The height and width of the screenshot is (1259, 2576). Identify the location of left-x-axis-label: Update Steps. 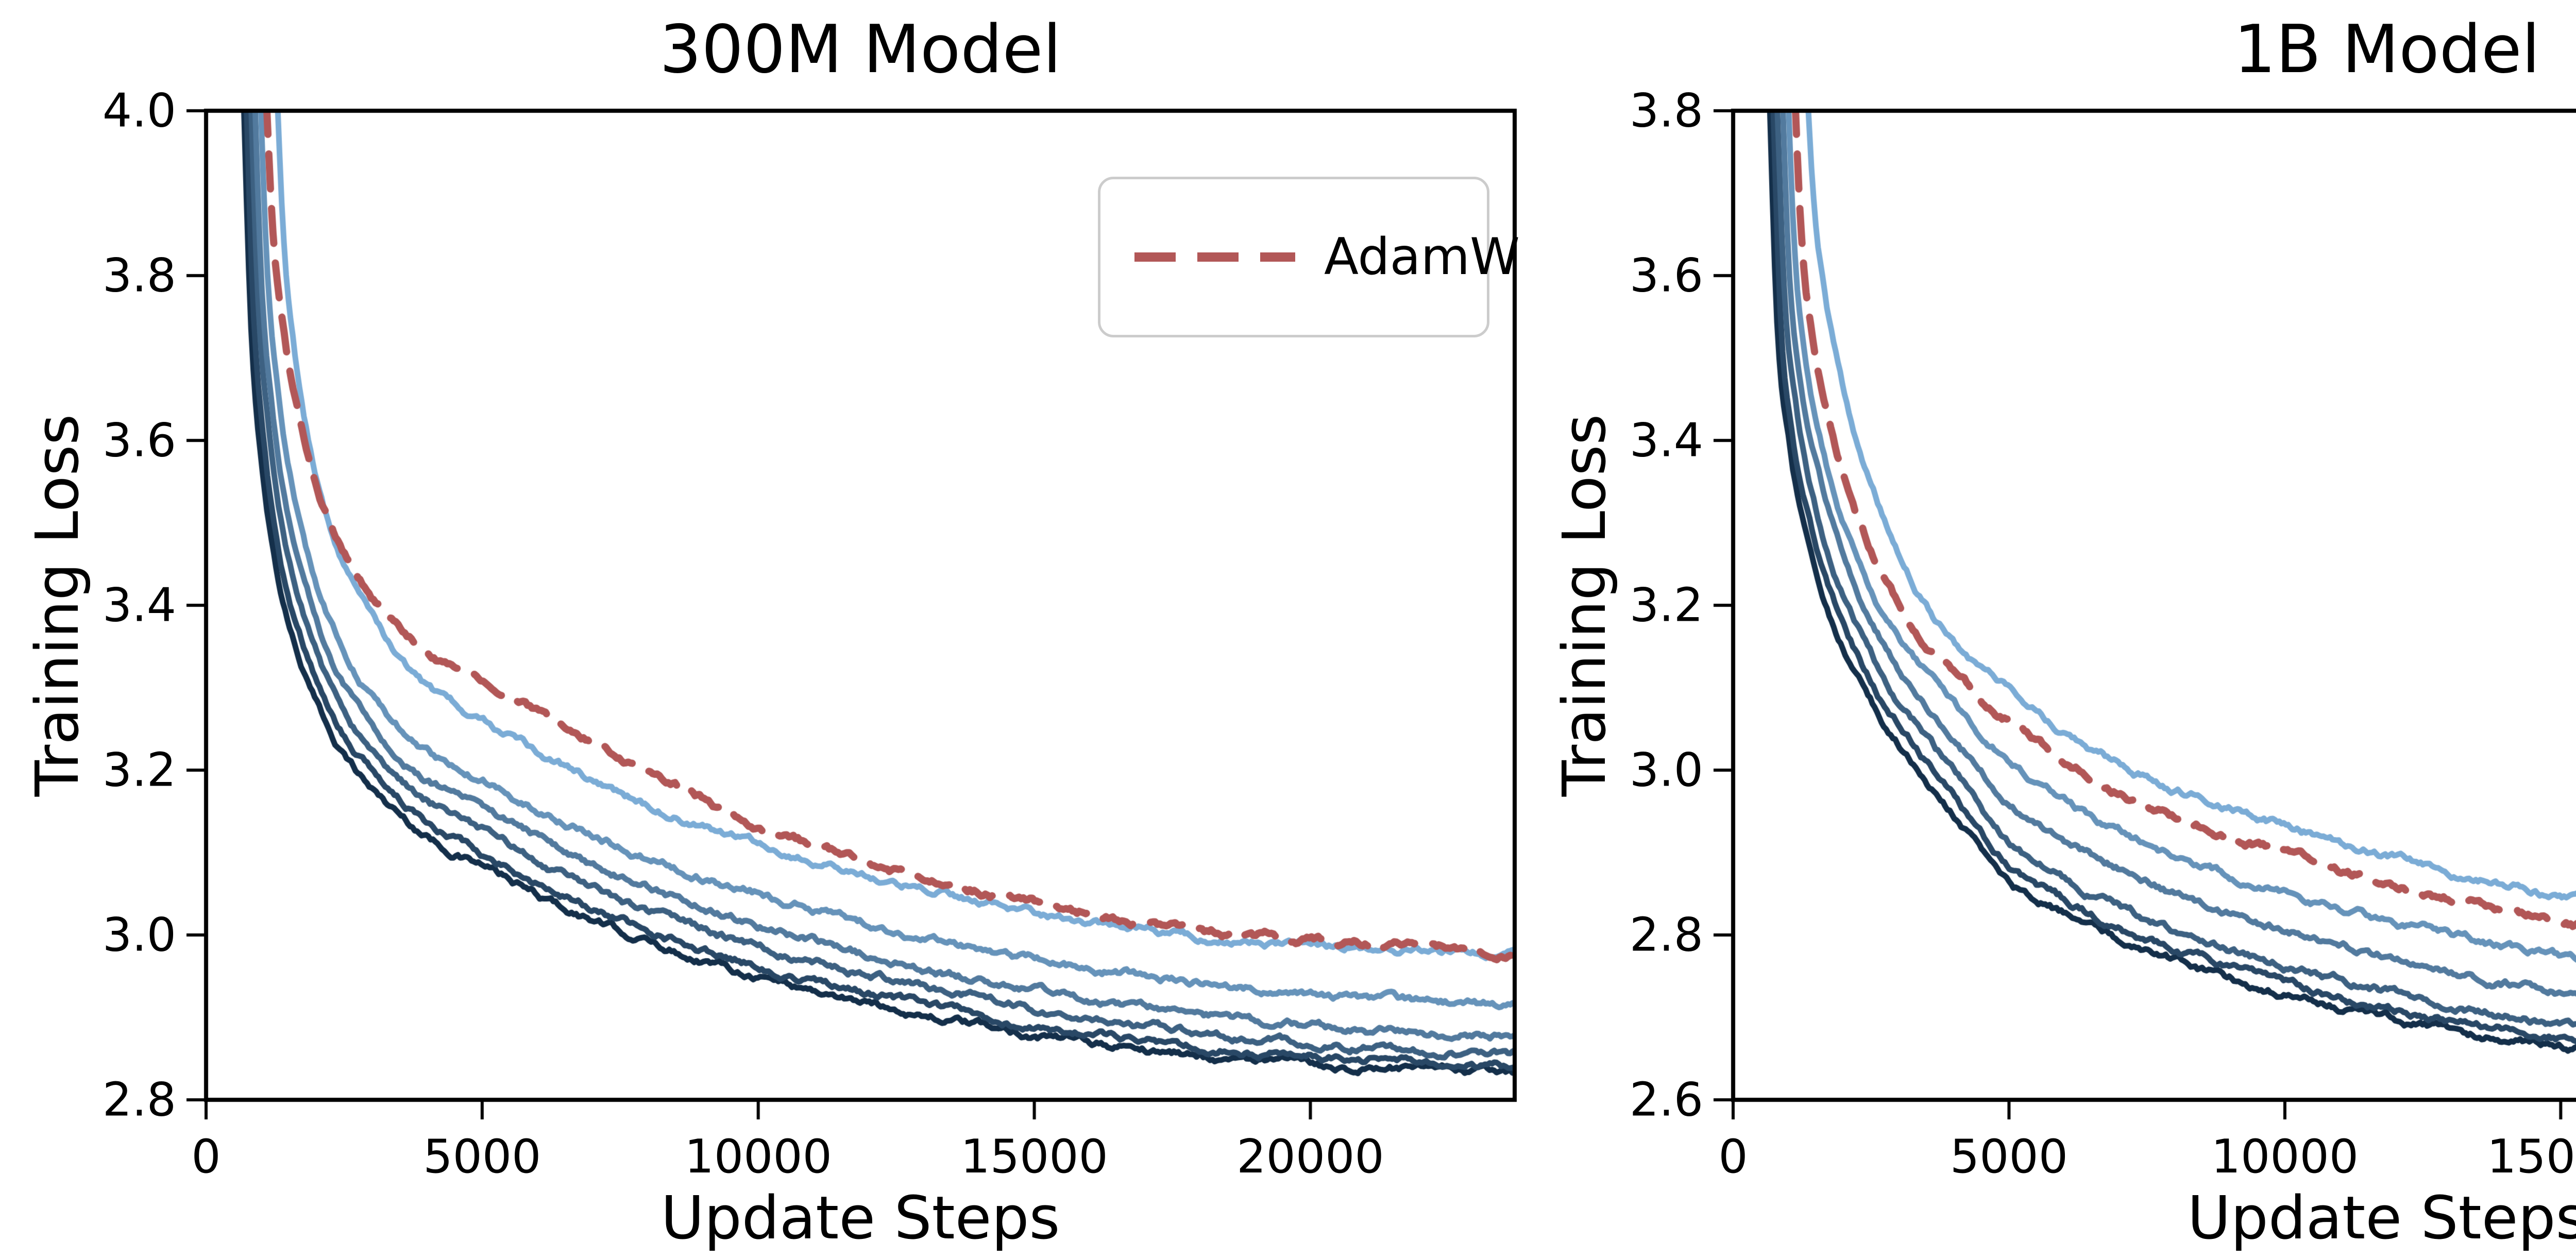
(860, 1218).